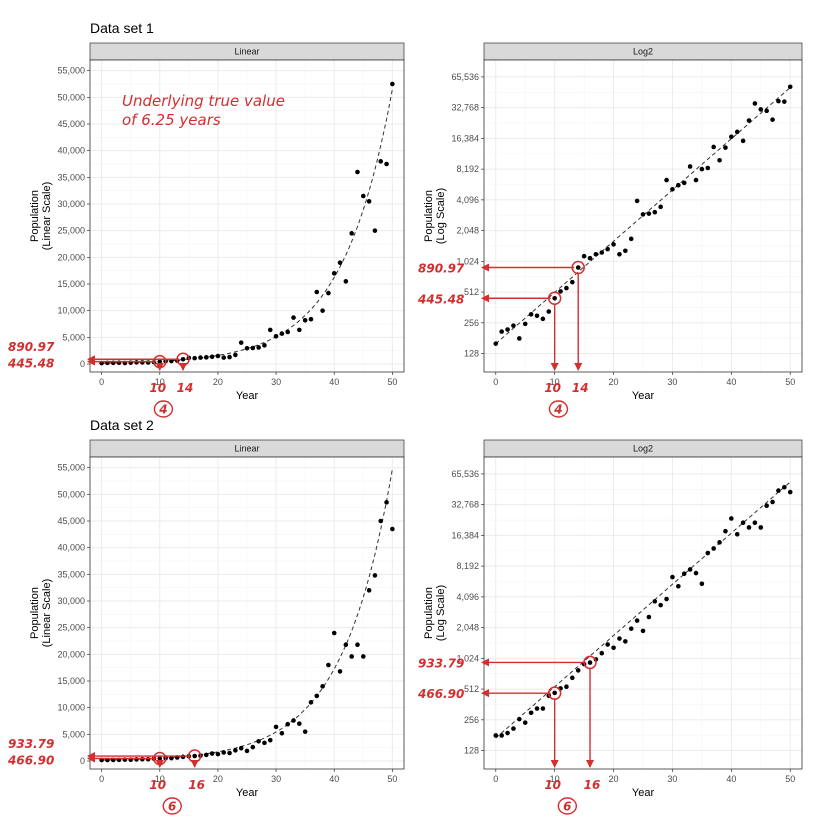 This screenshot has height=830, width=828. I want to click on annotation-group: 466.90 10 933.79 16 6, so click(508, 735).